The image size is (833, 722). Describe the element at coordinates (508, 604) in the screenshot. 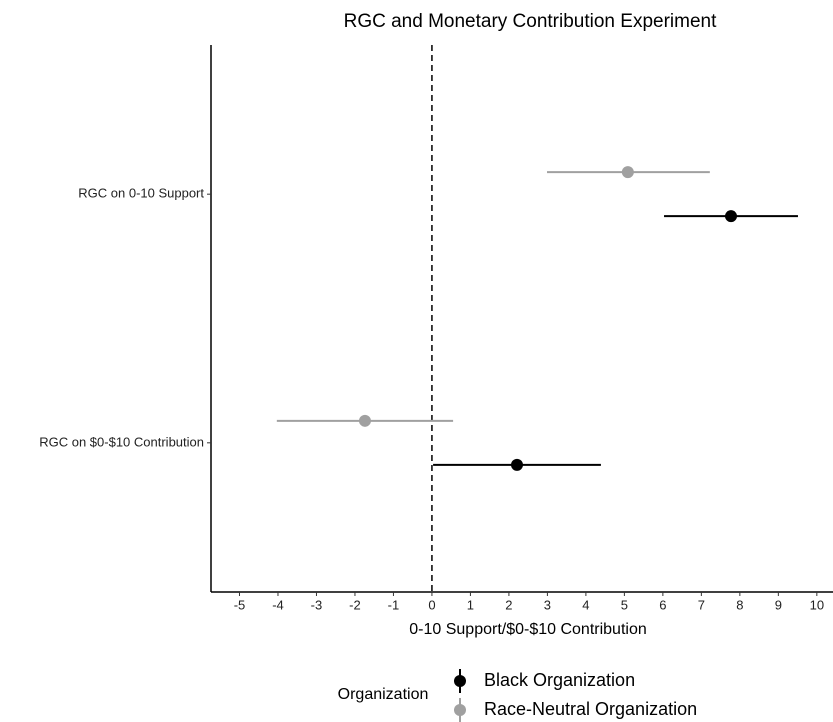

I see `x-tick-label: 2` at that location.